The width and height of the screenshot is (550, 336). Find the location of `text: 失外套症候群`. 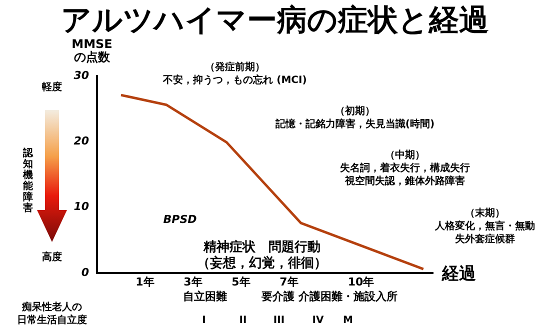

text: 失外套症候群 is located at coordinates (485, 240).